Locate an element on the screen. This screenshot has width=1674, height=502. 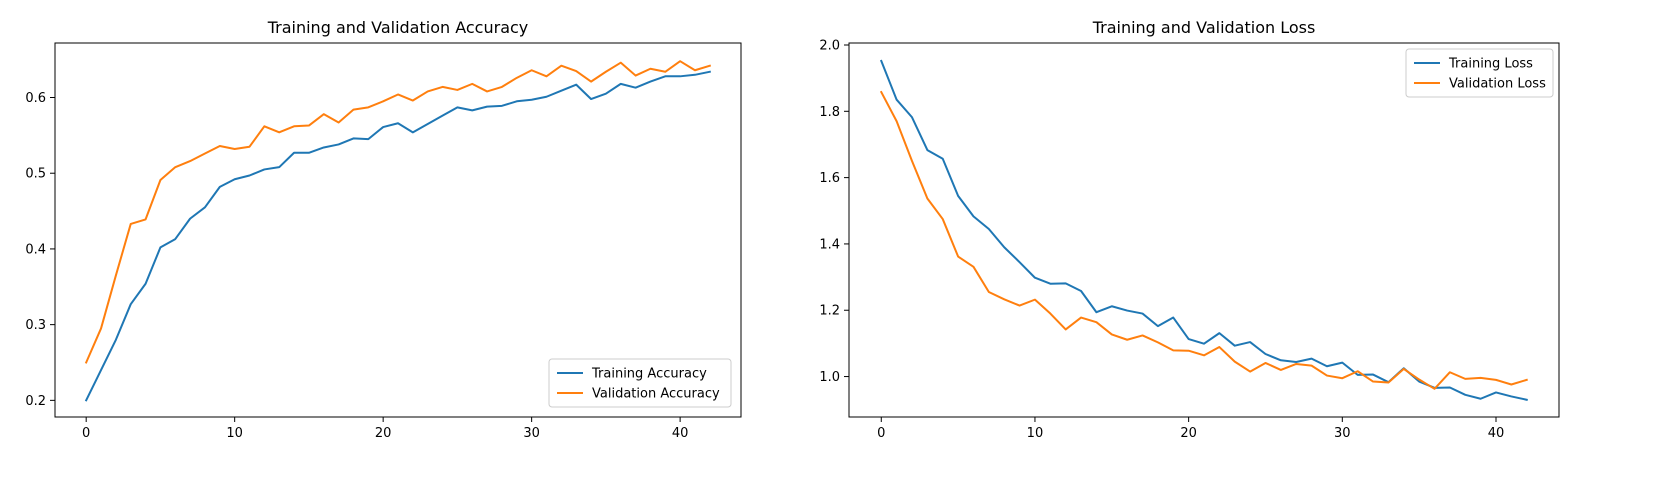
legend: Training Accuracy Validation Accuracy is located at coordinates (640, 383).